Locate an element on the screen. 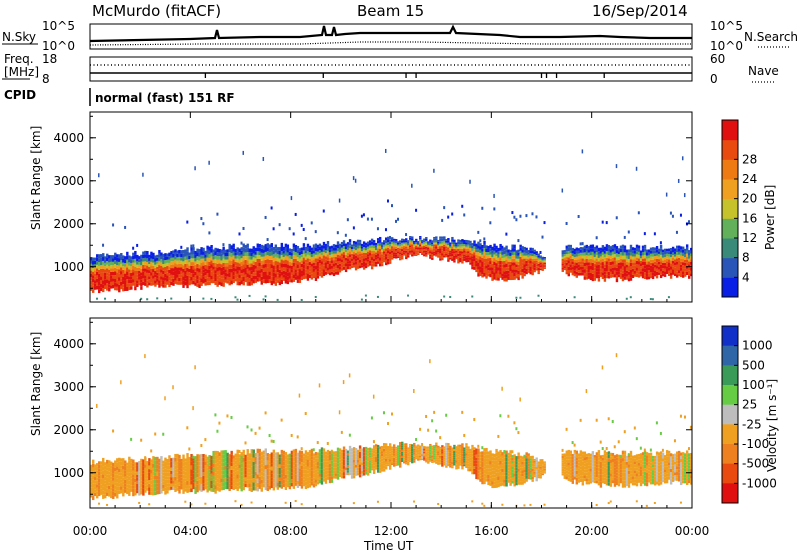 This screenshot has height=554, width=800. colorbar-tick-label: -1000 is located at coordinates (759, 483).